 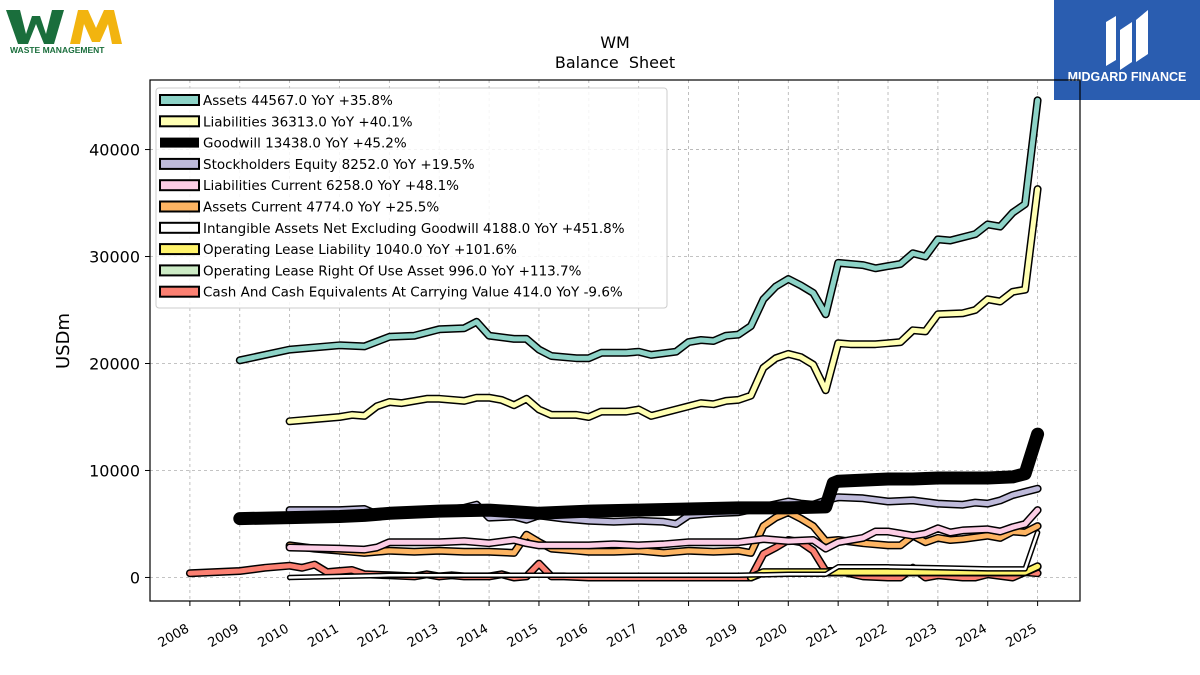 I want to click on series-intangible-assets-net-excluding-goodwill, so click(x=663, y=555).